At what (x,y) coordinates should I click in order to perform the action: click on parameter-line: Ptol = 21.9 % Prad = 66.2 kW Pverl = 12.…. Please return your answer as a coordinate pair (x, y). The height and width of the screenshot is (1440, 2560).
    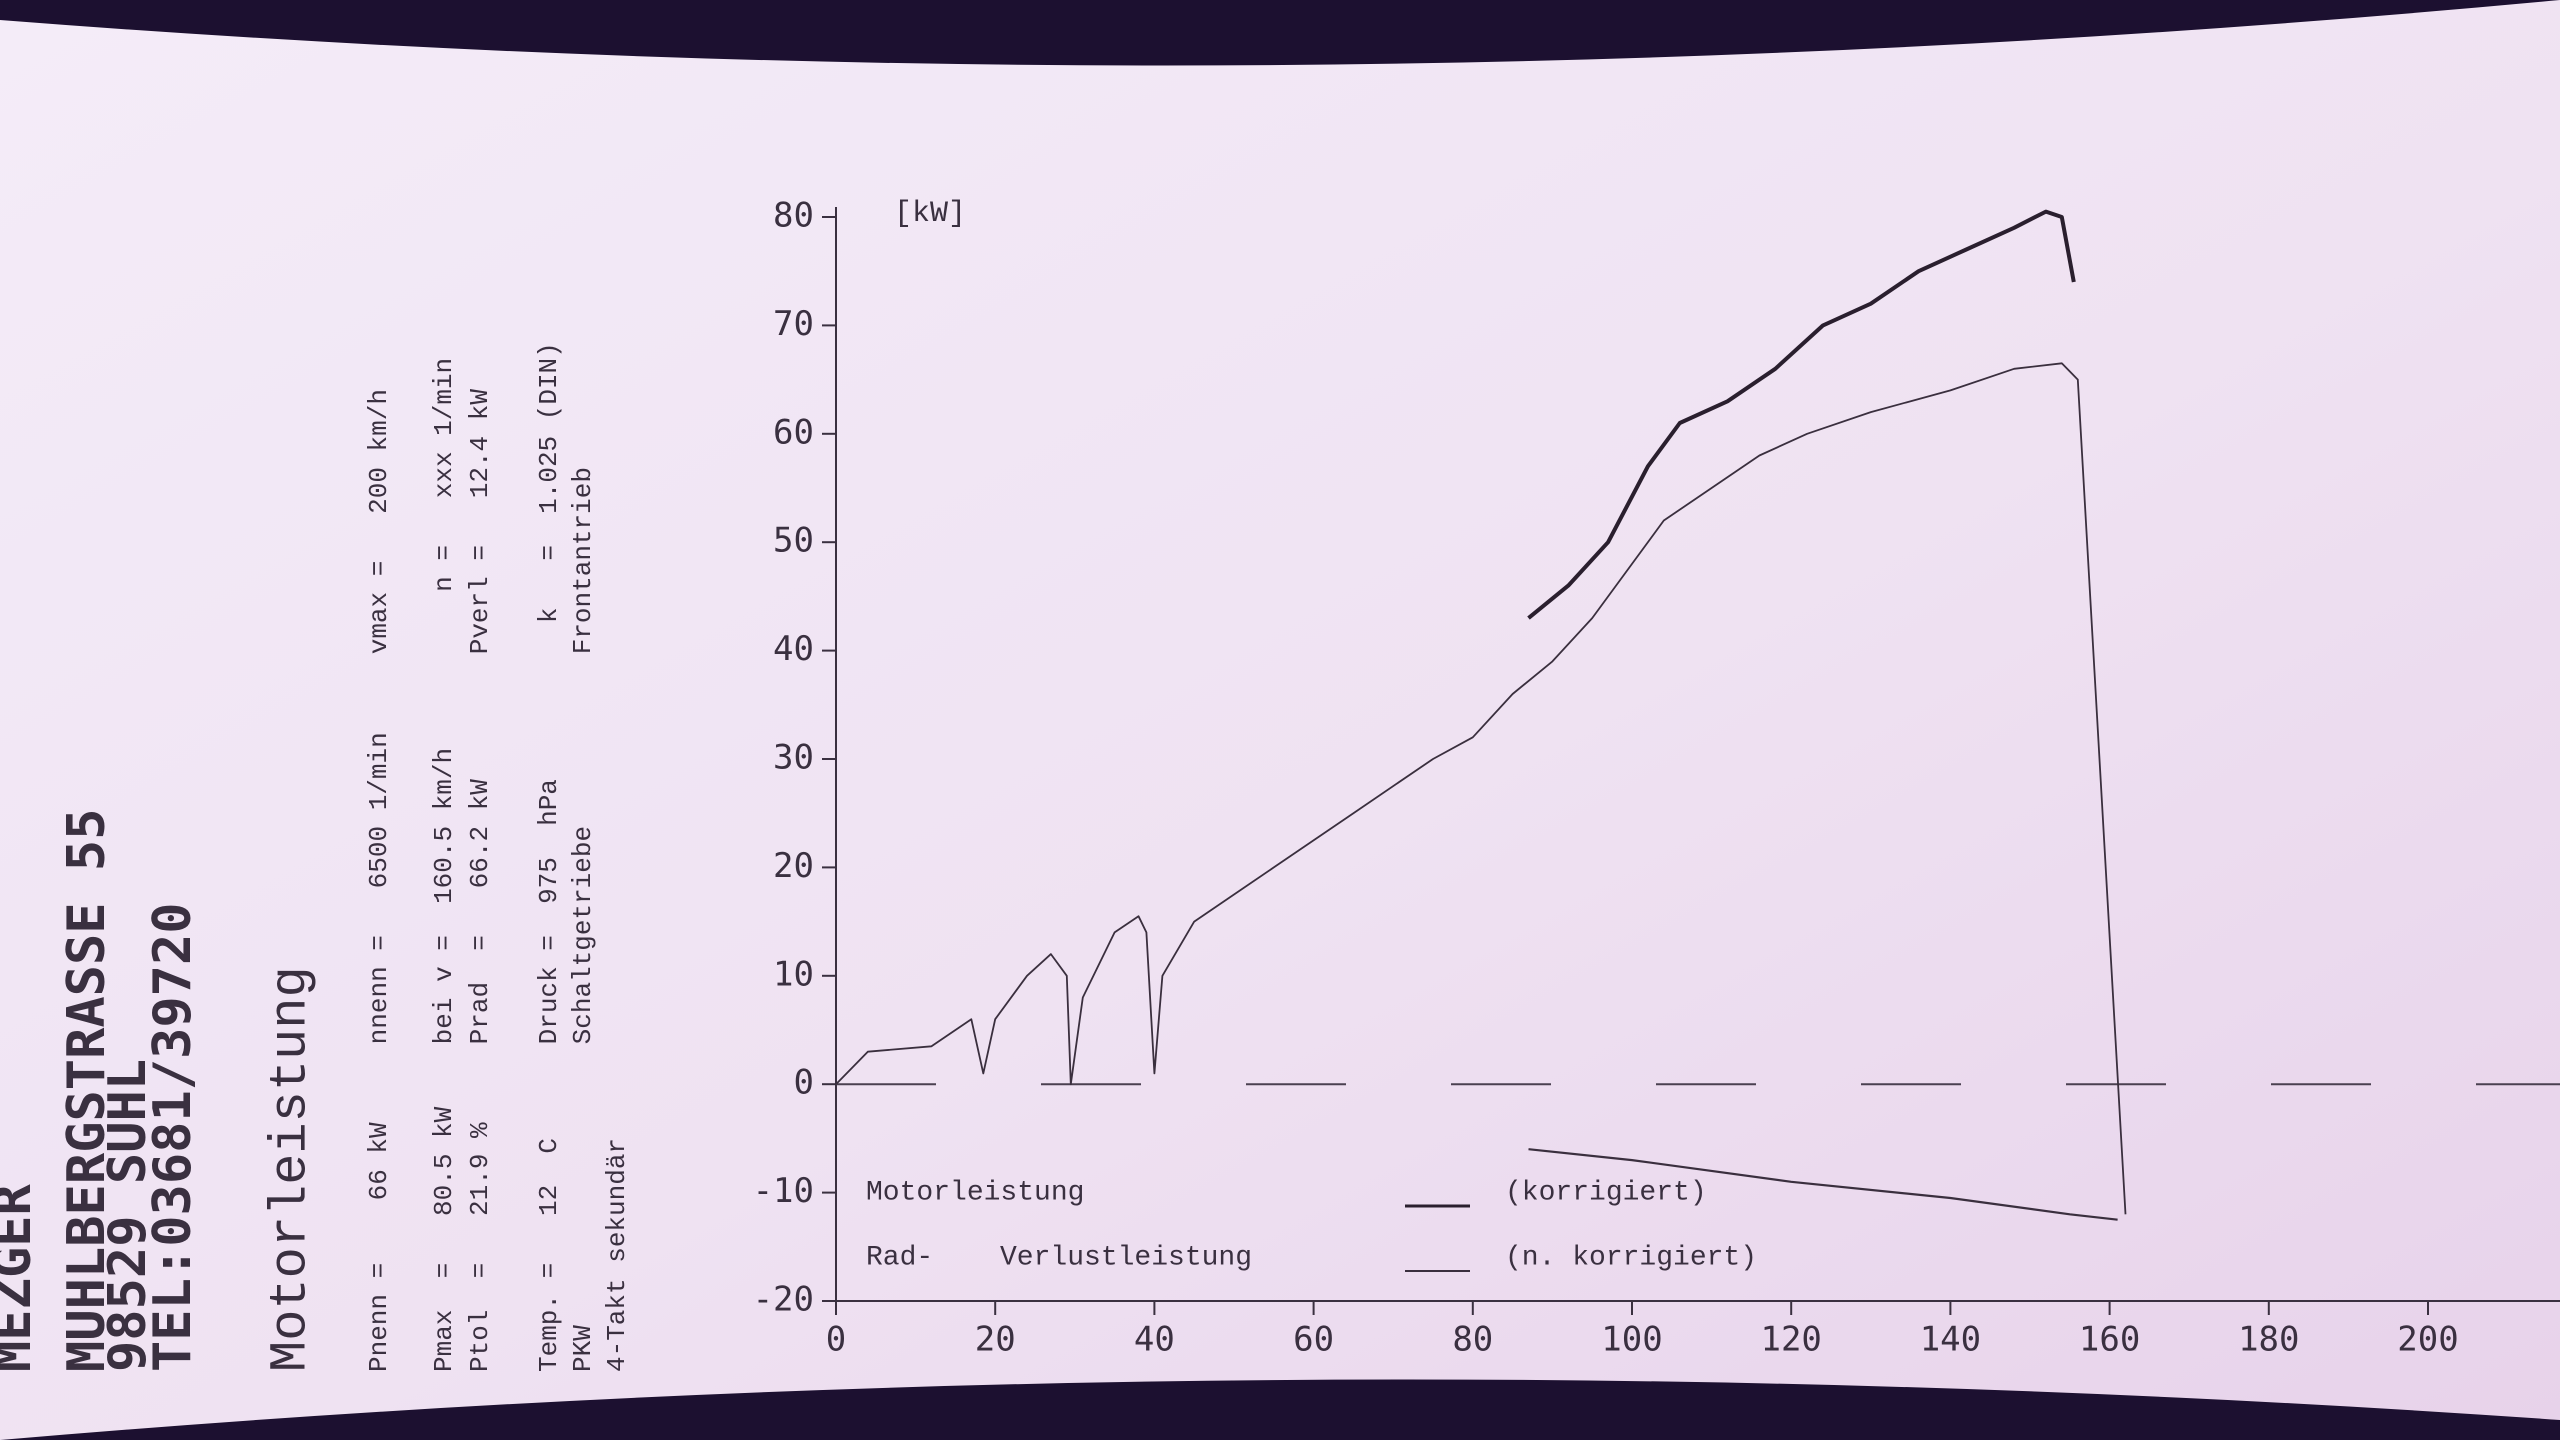
    Looking at the image, I should click on (480, 880).